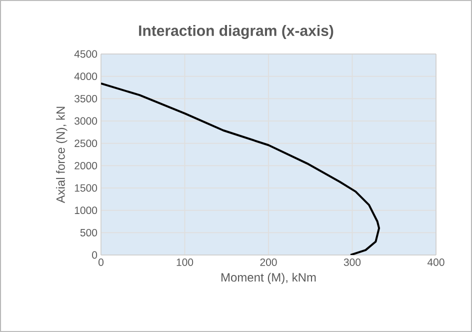  Describe the element at coordinates (62, 155) in the screenshot. I see `y-axis-title: Axial force (N), kN` at that location.